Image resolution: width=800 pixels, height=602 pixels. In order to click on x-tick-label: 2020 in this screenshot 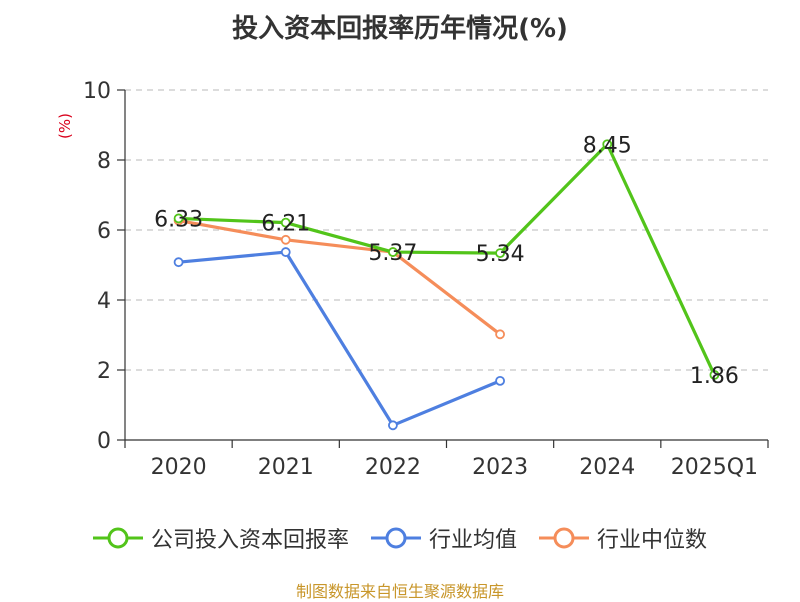, I will do `click(179, 467)`.